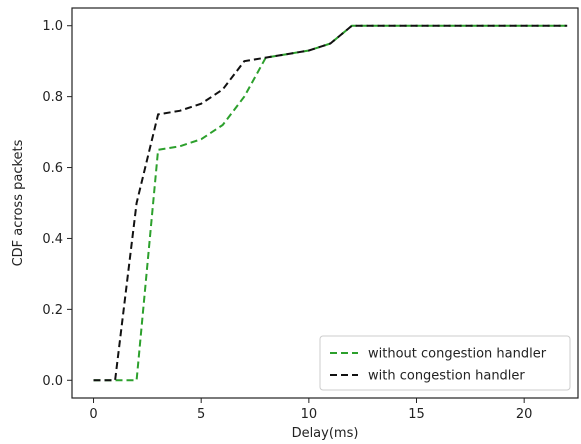 The width and height of the screenshot is (581, 444). I want to click on x-axis-label: Delay(ms), so click(325, 433).